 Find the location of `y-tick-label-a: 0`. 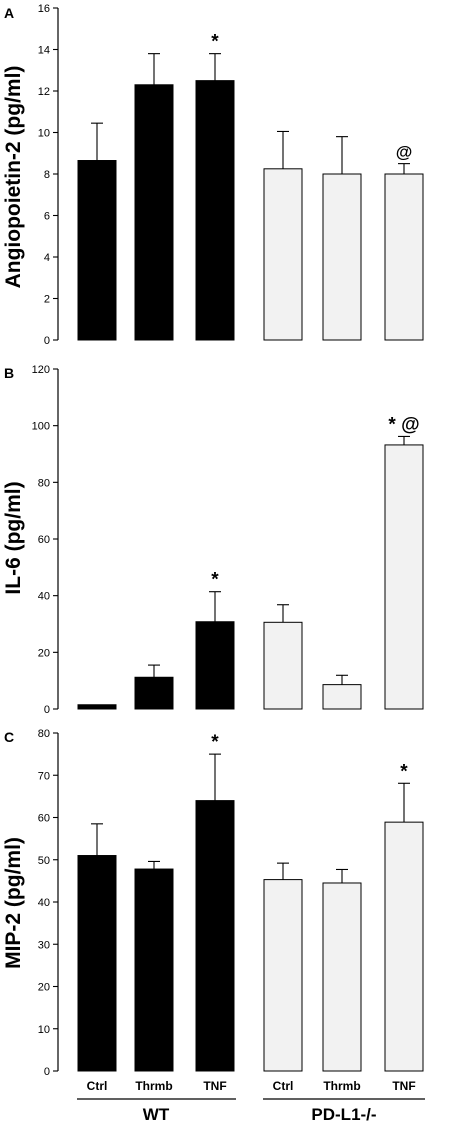

y-tick-label-a: 0 is located at coordinates (47, 341).